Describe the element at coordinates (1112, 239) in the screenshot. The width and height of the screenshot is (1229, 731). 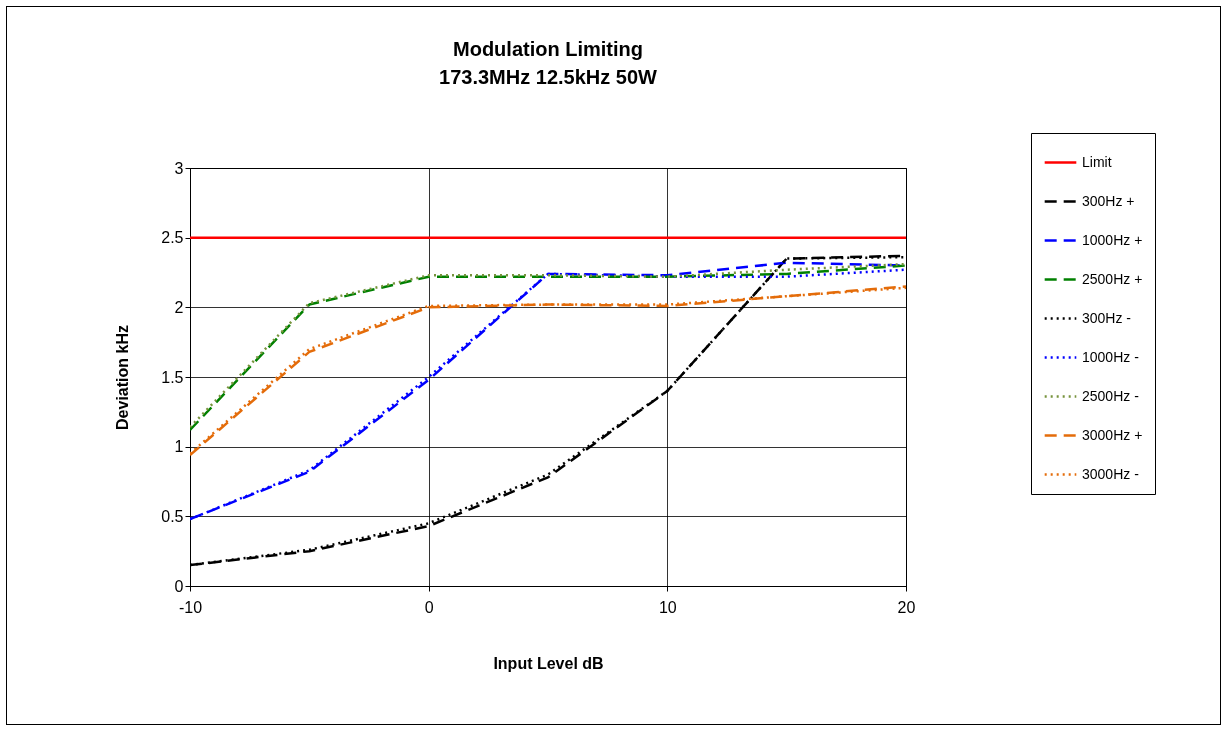
I see `legend-label: 1000Hz +` at that location.